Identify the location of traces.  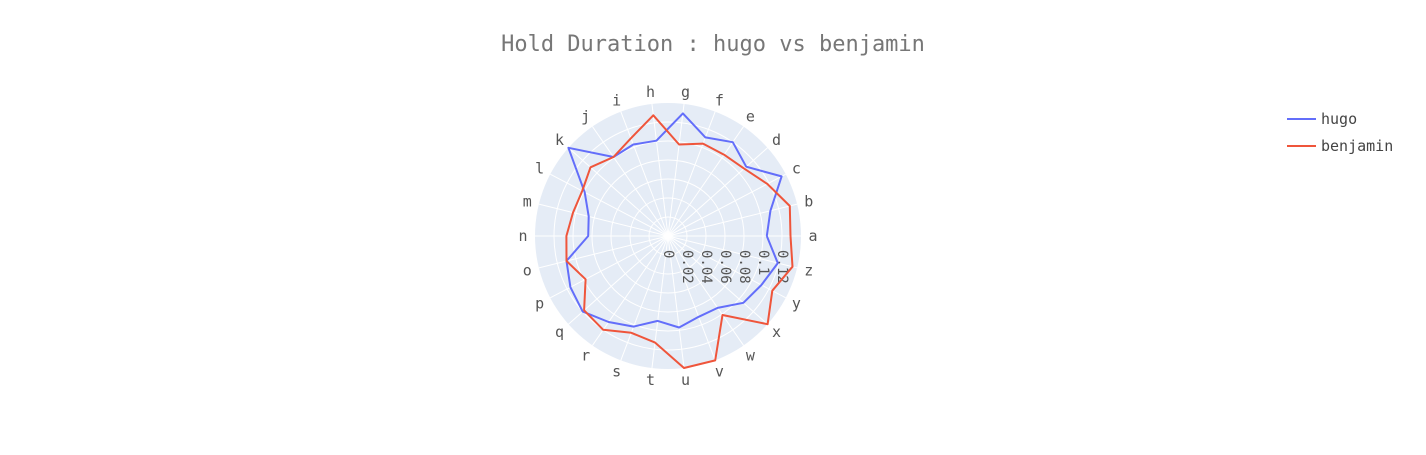
(679, 240).